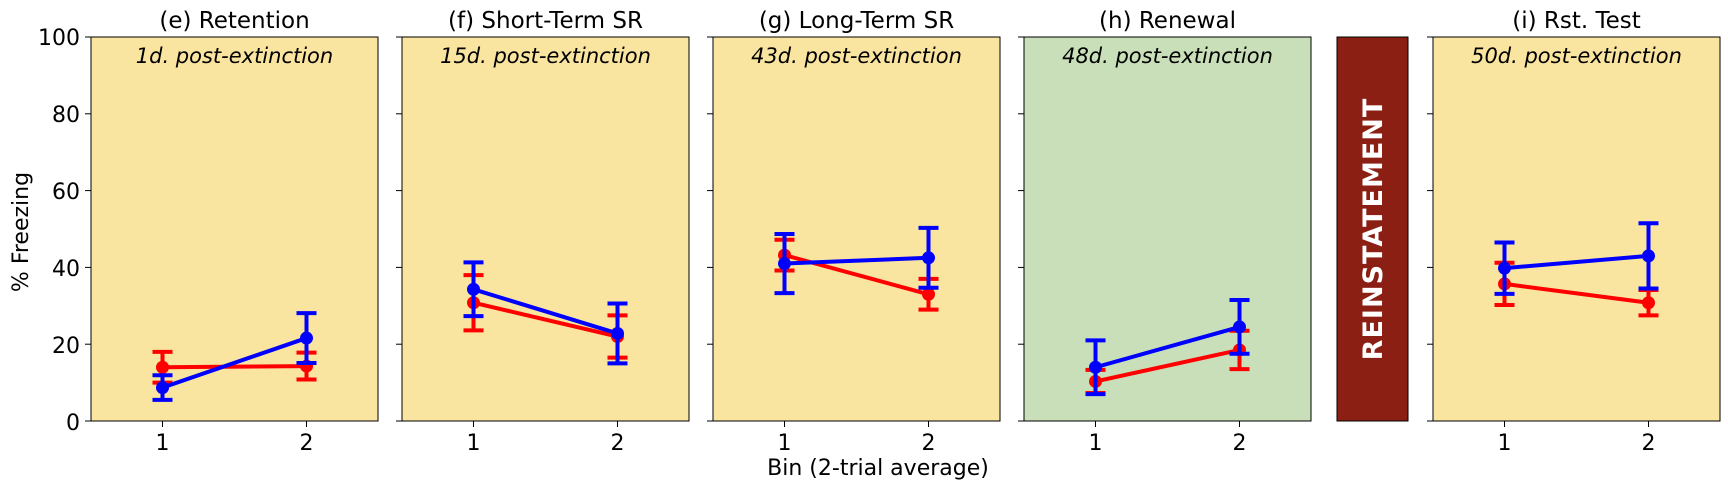 The image size is (1728, 492). I want to click on panel-title: (i) Rst. Test, so click(1576, 21).